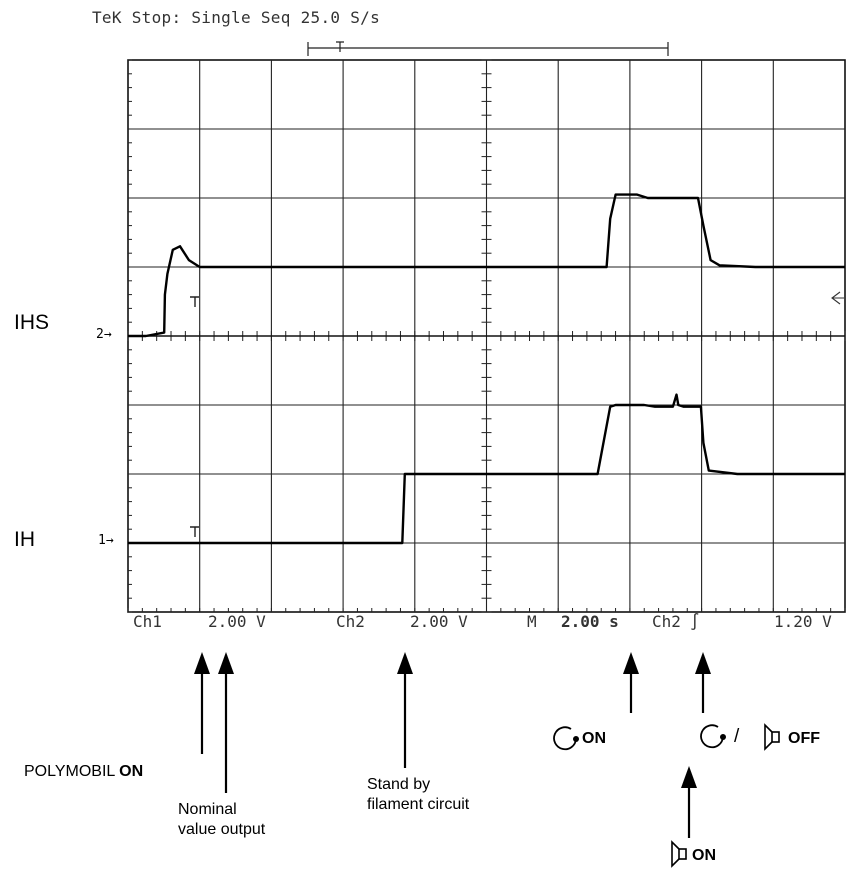  I want to click on trigger-level-marker, so click(837, 298).